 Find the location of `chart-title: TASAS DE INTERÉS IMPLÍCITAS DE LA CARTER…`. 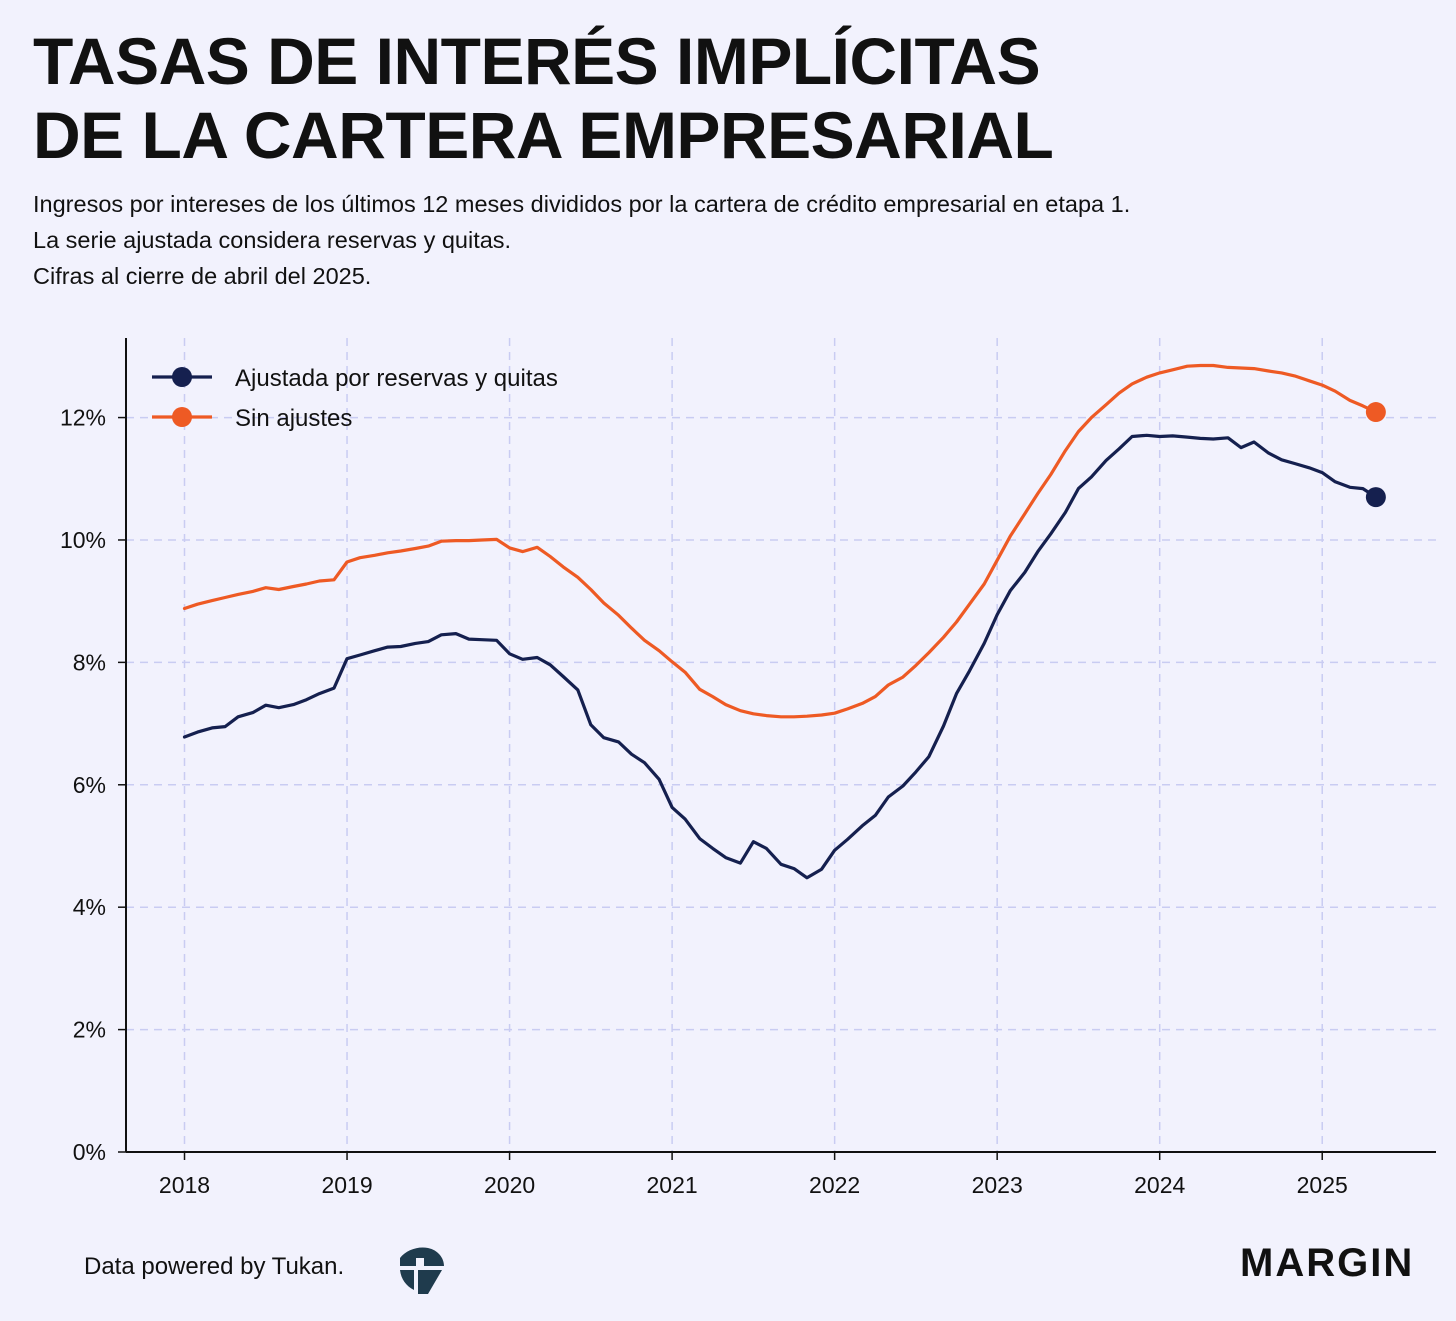

chart-title: TASAS DE INTERÉS IMPLÍCITAS DE LA CARTER… is located at coordinates (543, 98).